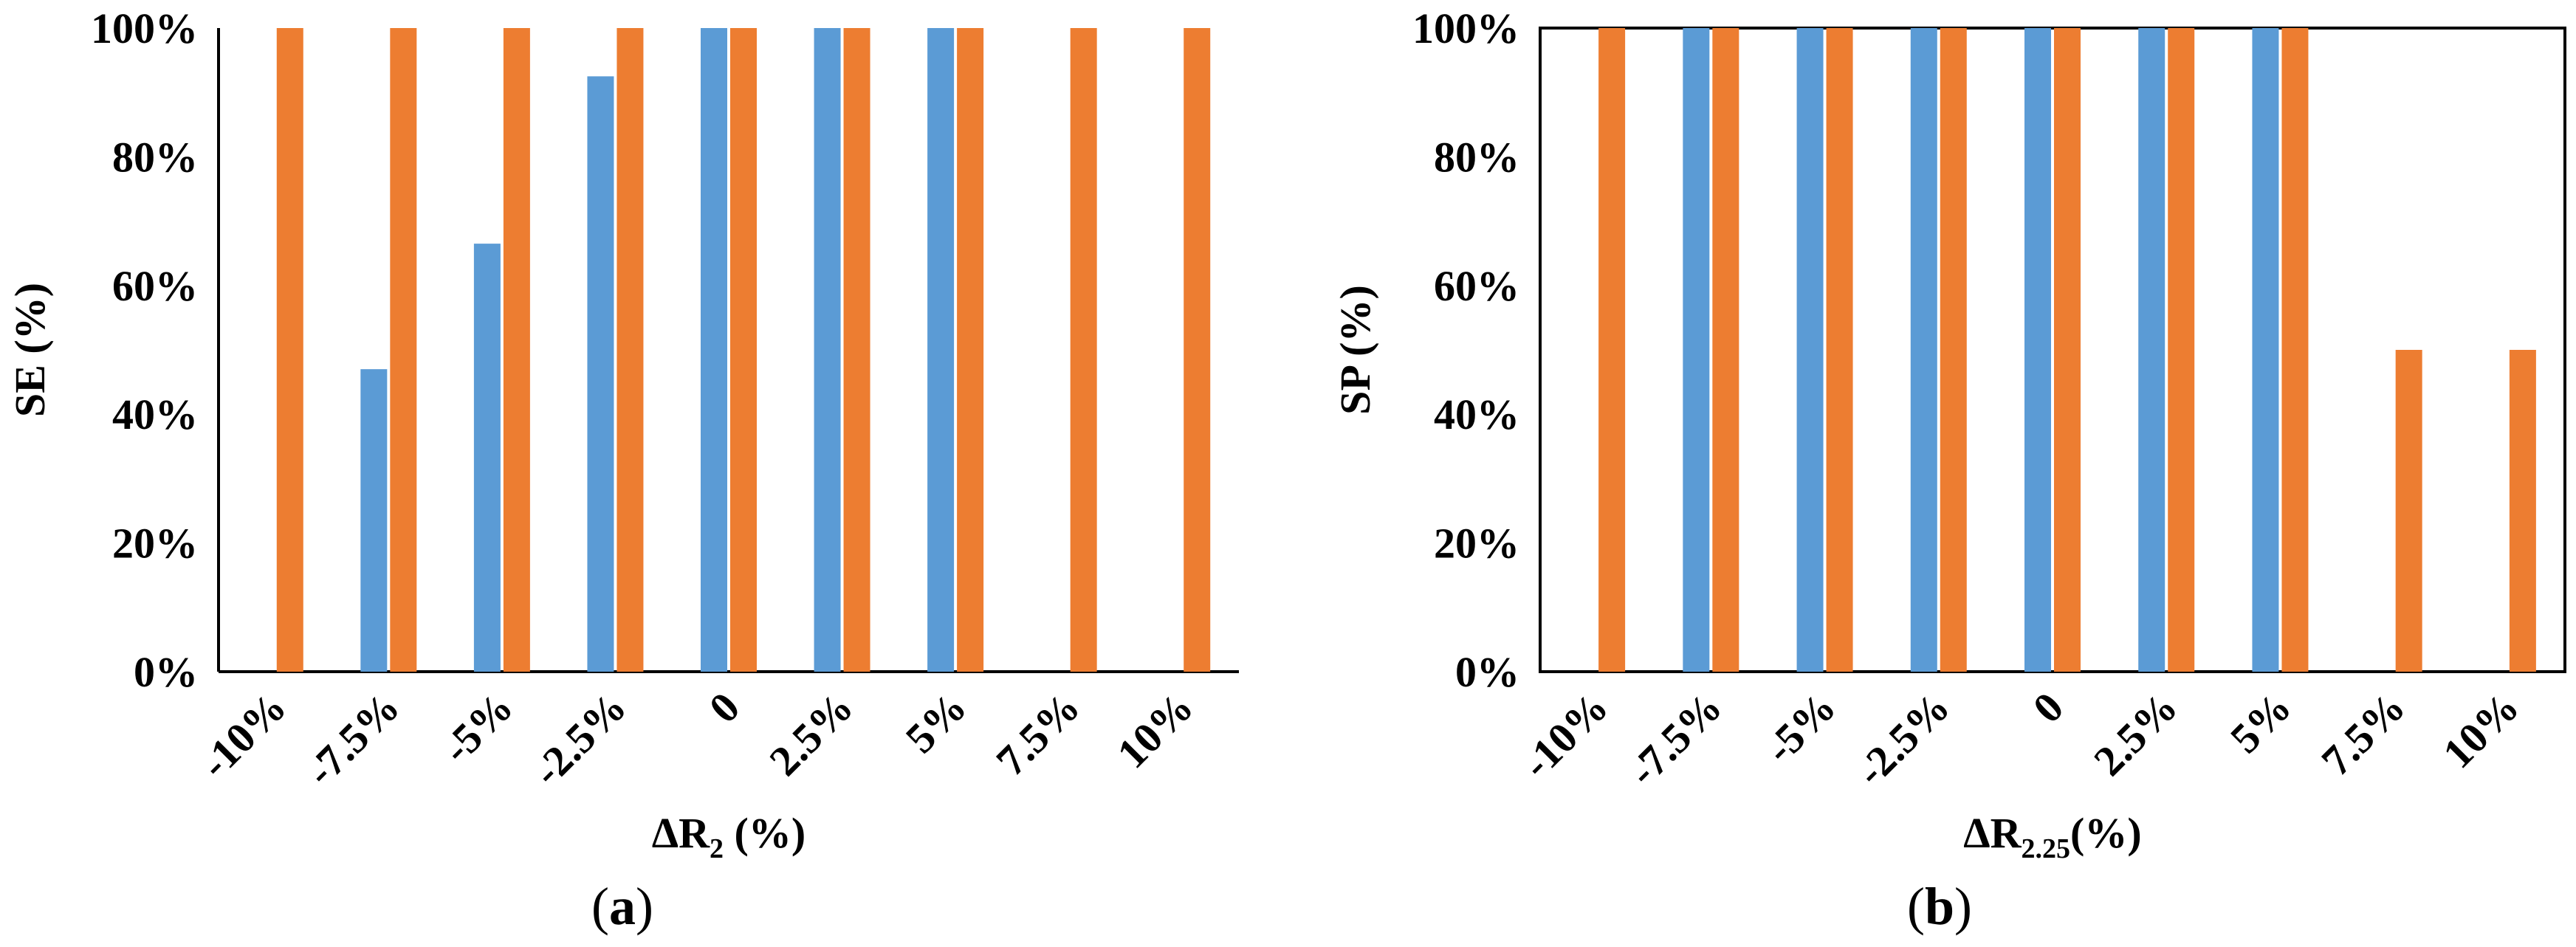  Describe the element at coordinates (622, 906) in the screenshot. I see `panel-label: (a)` at that location.